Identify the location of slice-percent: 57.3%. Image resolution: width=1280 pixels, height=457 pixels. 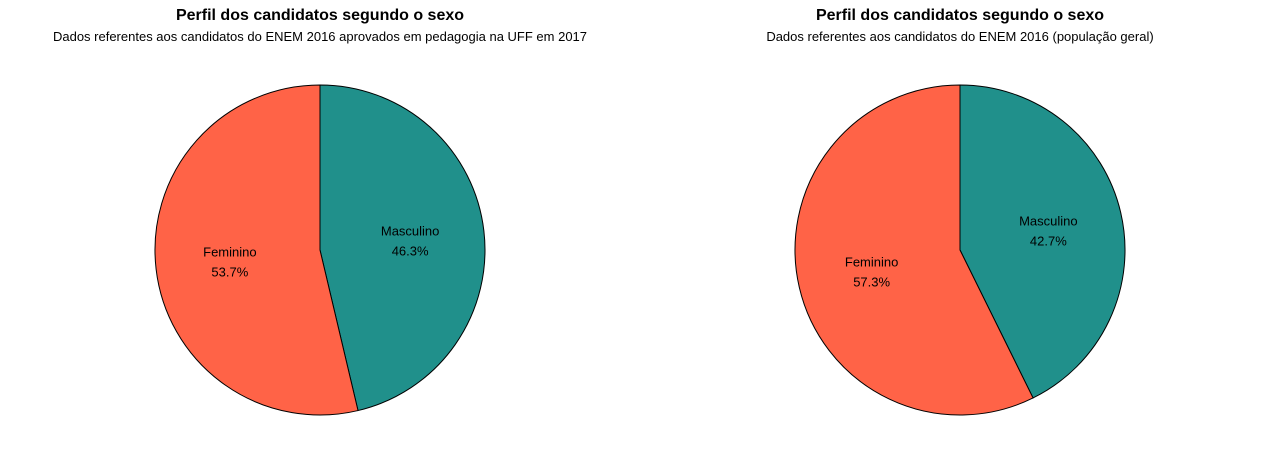
(871, 282).